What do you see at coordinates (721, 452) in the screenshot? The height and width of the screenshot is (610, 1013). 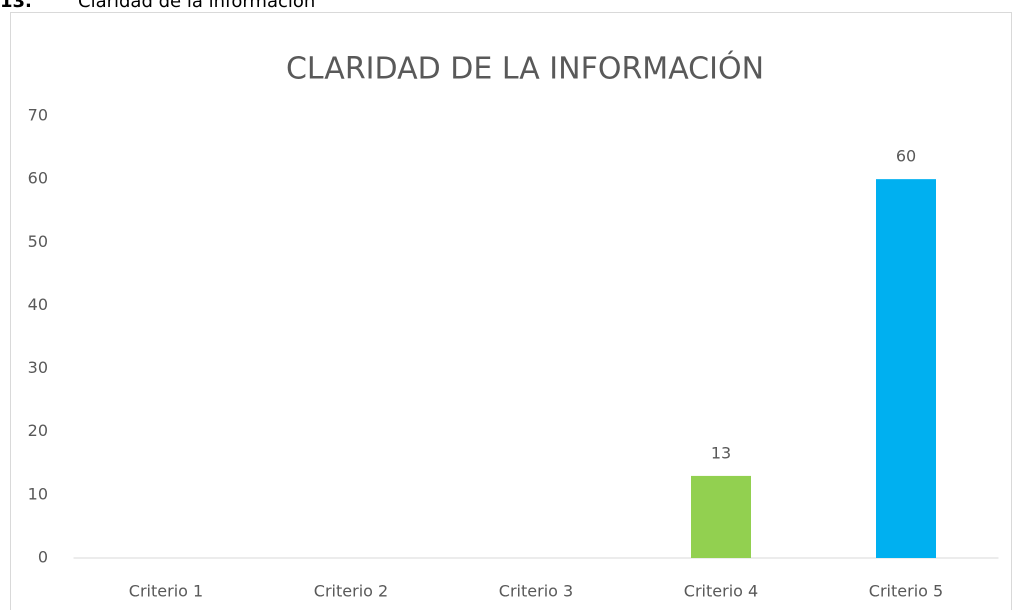 I see `data-label: 13` at bounding box center [721, 452].